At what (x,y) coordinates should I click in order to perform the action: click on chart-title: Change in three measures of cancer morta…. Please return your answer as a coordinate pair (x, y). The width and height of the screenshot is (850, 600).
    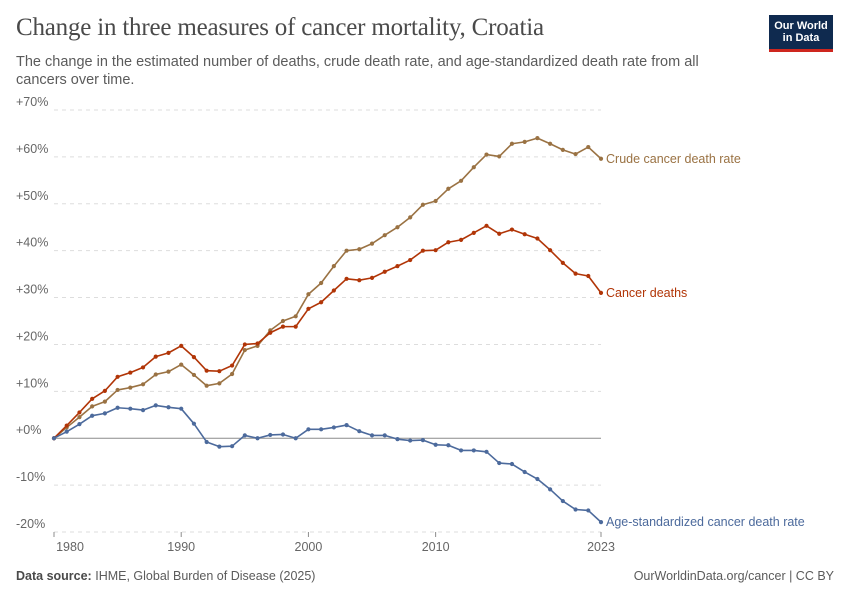
    Looking at the image, I should click on (280, 27).